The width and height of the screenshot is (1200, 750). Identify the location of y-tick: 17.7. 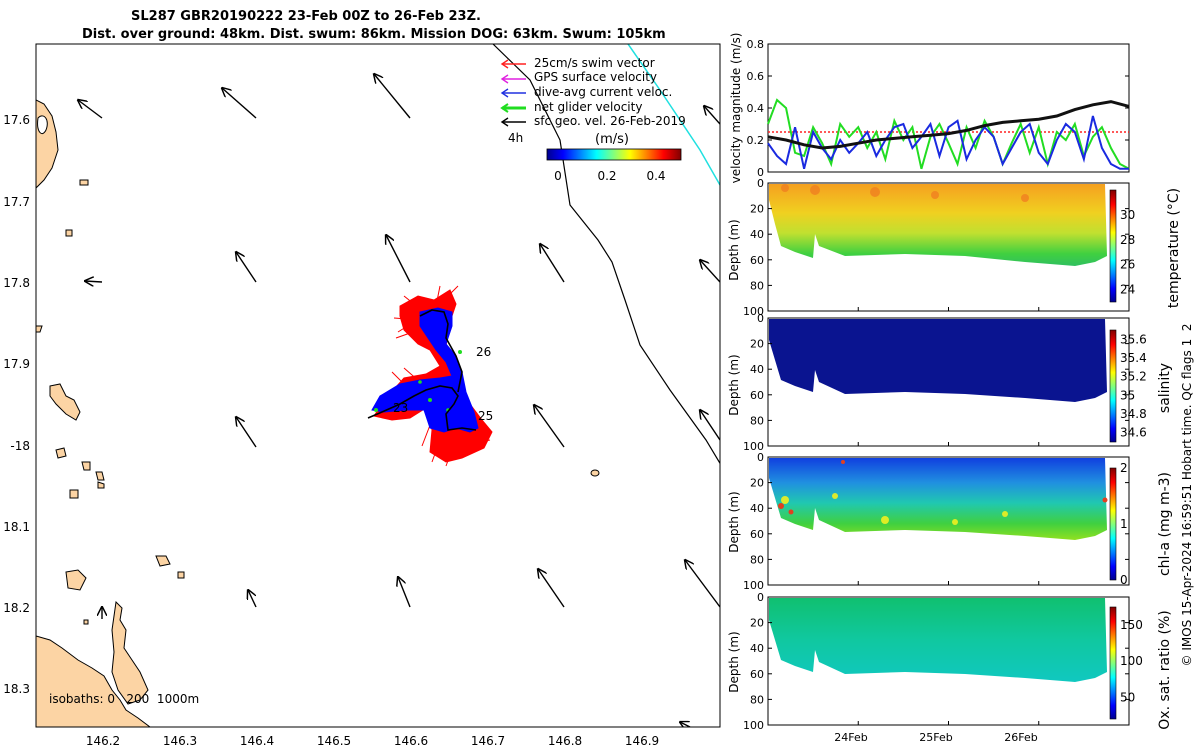
(16, 202).